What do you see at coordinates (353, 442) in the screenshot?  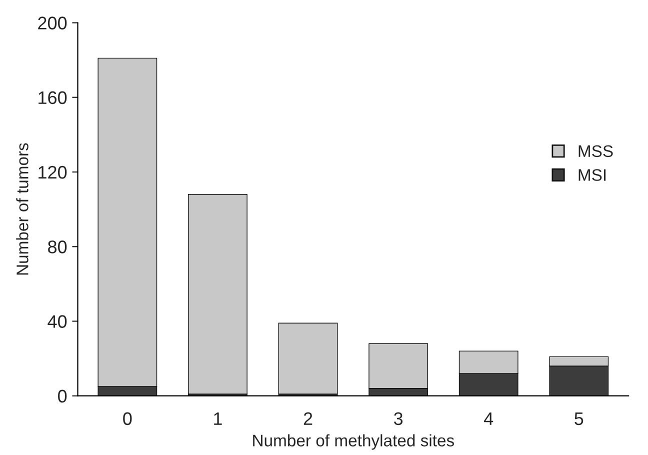 I see `x-axis-title: Number of methylated sites` at bounding box center [353, 442].